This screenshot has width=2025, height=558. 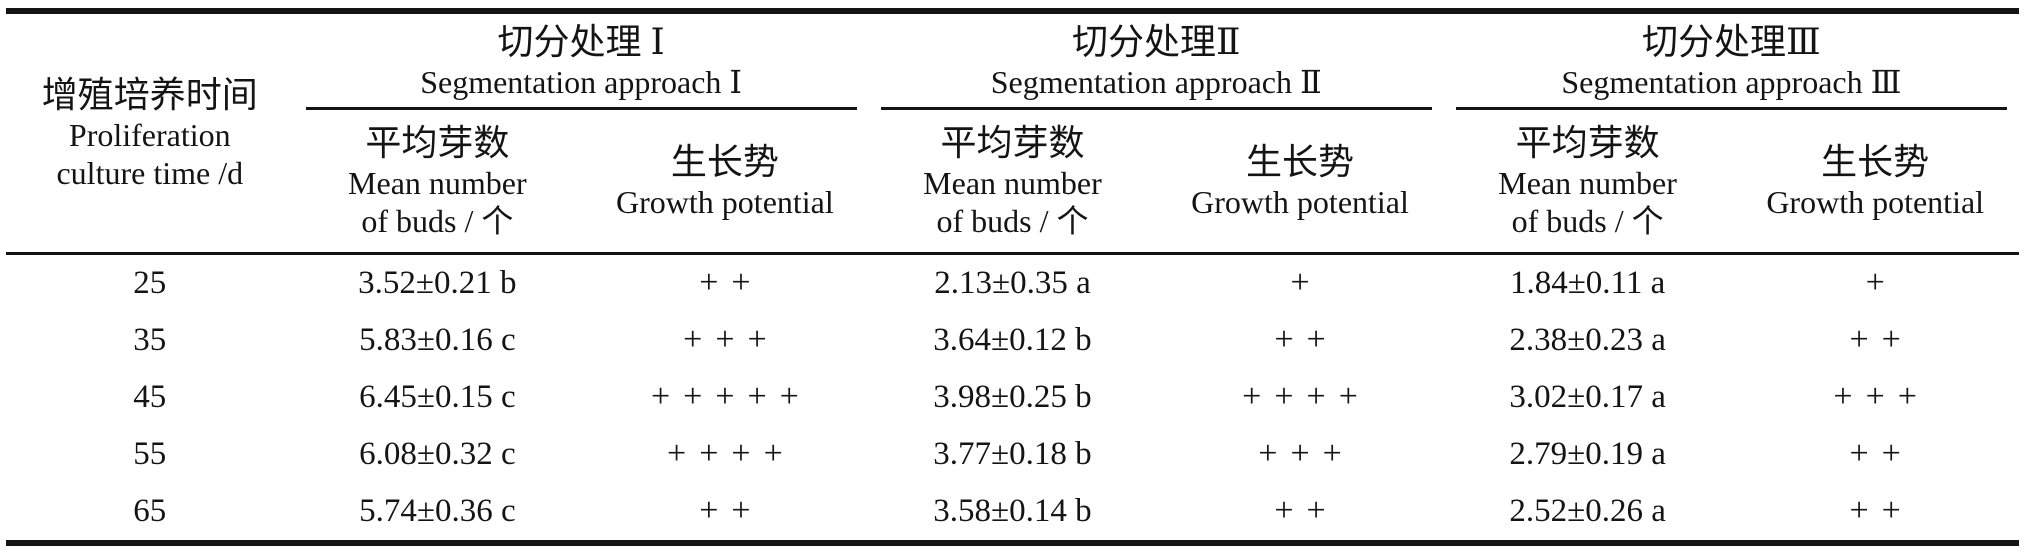 What do you see at coordinates (1012, 142) in the screenshot?
I see `sub-header-buds-2-zh: 平均芽数` at bounding box center [1012, 142].